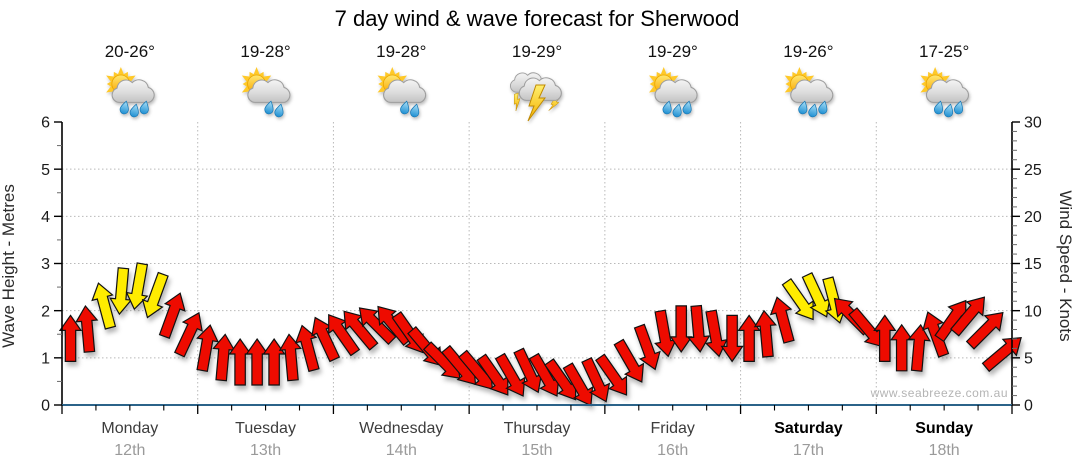 The width and height of the screenshot is (1080, 475). I want to click on day-name-label: Sunday, so click(944, 428).